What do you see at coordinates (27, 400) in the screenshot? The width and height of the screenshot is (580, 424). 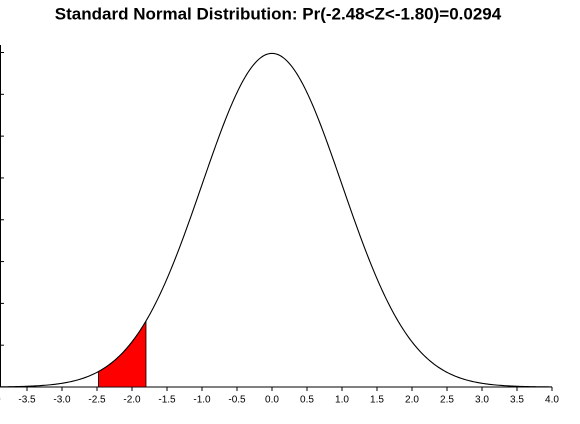 I see `x-tick-label: -3.5` at bounding box center [27, 400].